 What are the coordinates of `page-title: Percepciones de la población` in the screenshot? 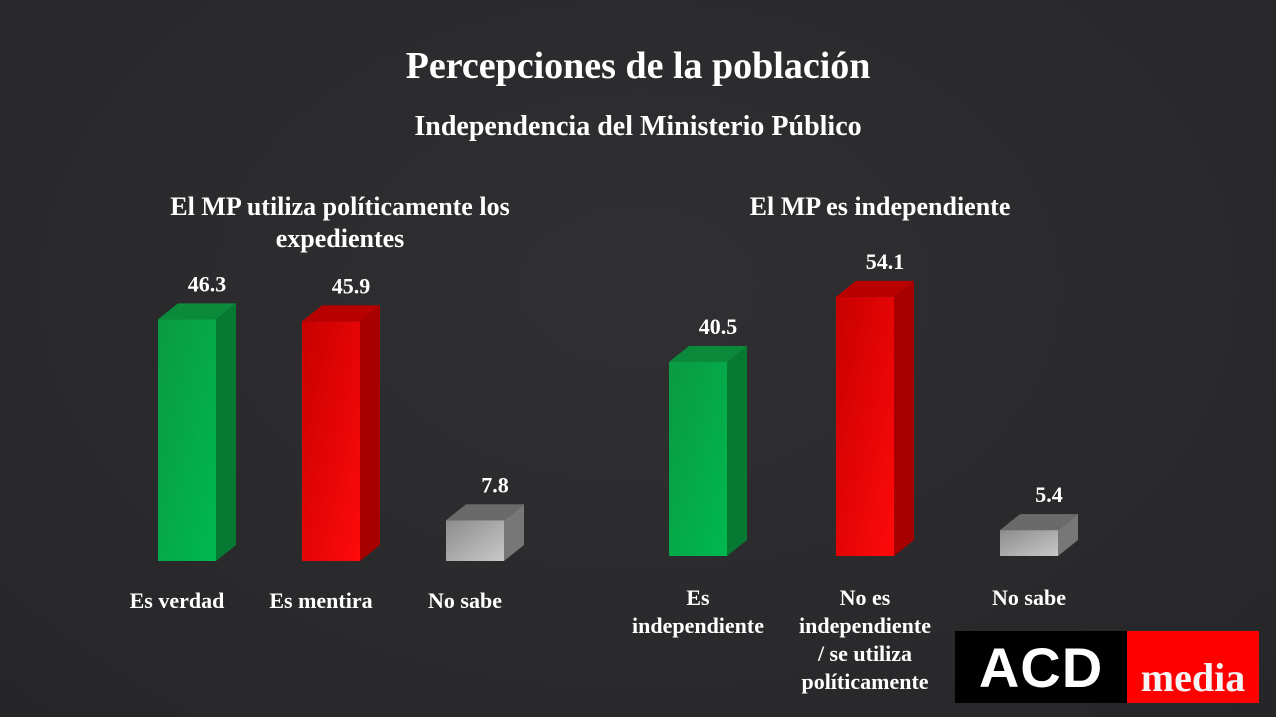 It's located at (638, 66).